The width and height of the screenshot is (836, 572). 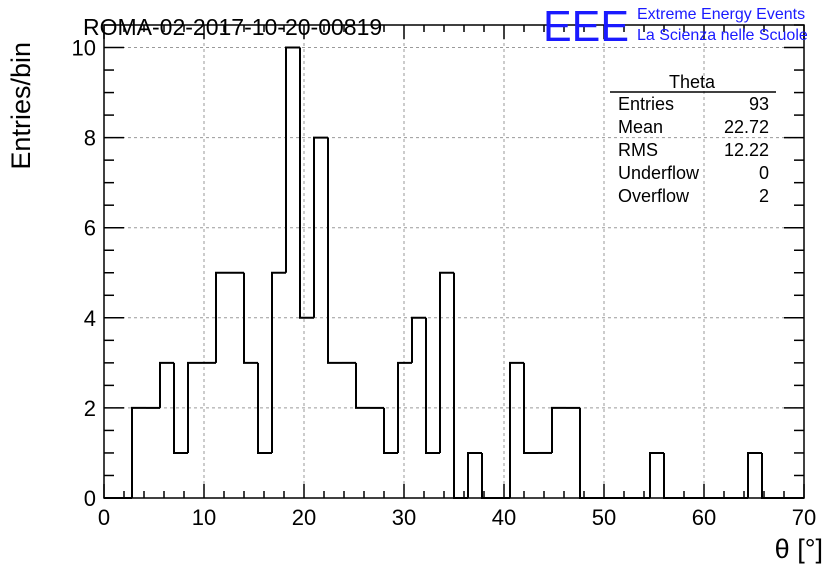 I want to click on y-tick-label: 10, so click(x=84, y=48).